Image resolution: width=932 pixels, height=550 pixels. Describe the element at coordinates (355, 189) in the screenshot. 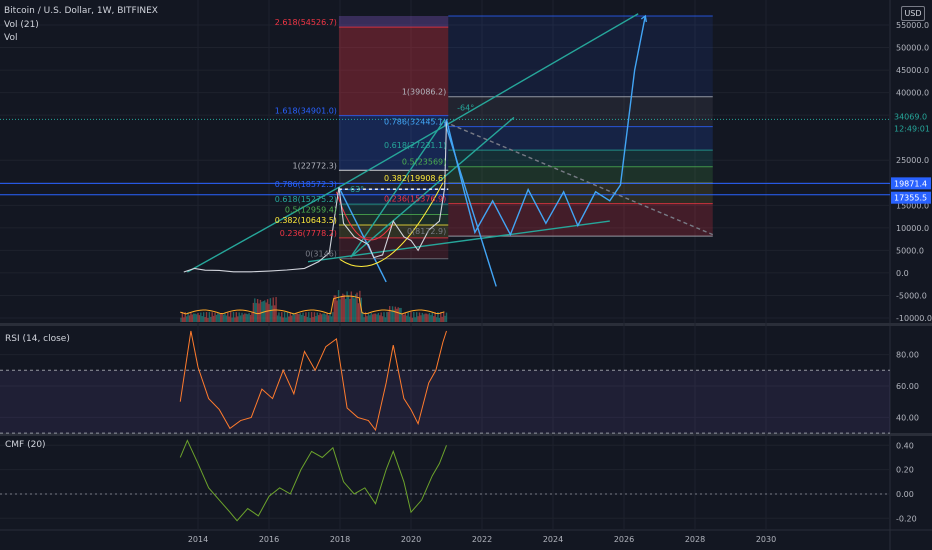

I see `angle-label: -63°` at that location.